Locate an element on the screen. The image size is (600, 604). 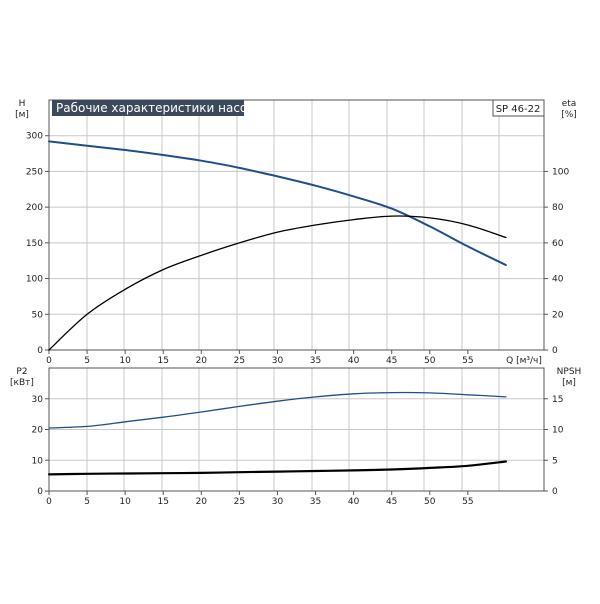
panel1-title-box is located at coordinates (148, 108).